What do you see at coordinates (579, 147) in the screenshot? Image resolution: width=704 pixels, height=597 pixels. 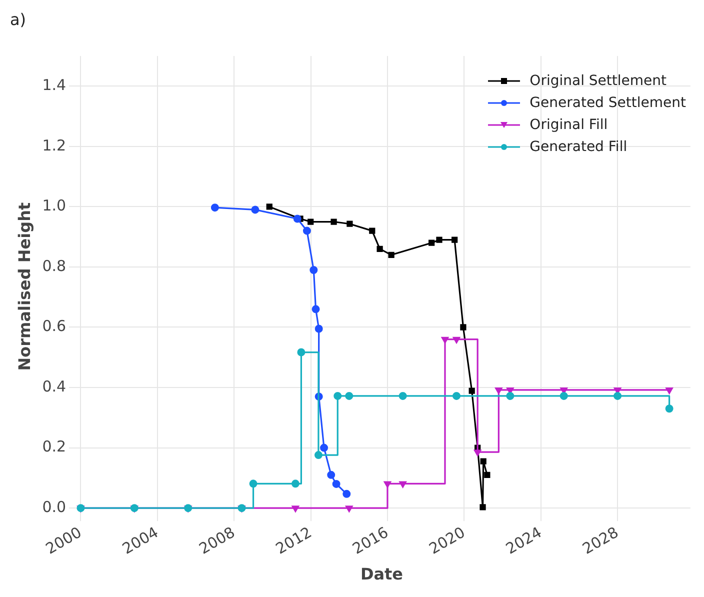 I see `legend-label: Generated Fill` at bounding box center [579, 147].